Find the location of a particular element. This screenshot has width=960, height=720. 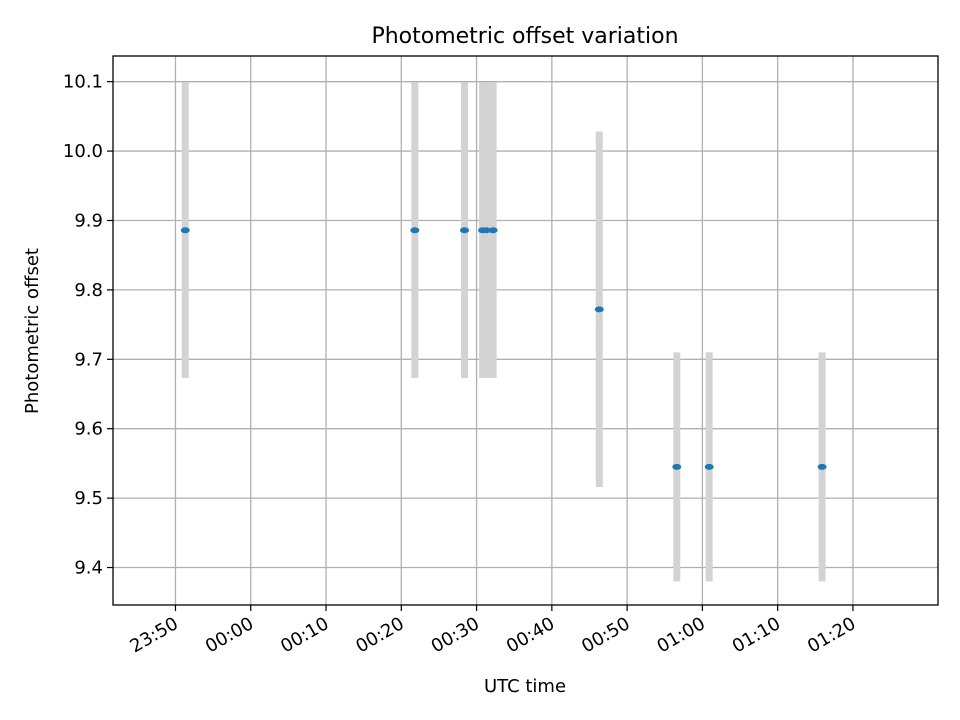

chart-title: Photometric offset variation is located at coordinates (524, 36).